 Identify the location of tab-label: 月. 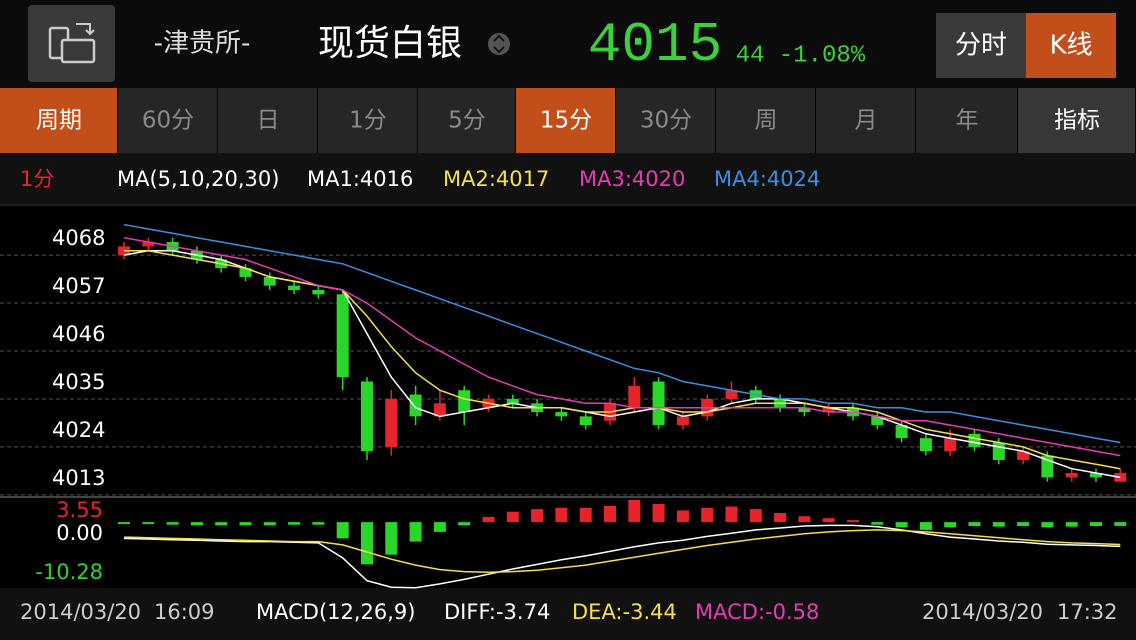
(866, 121).